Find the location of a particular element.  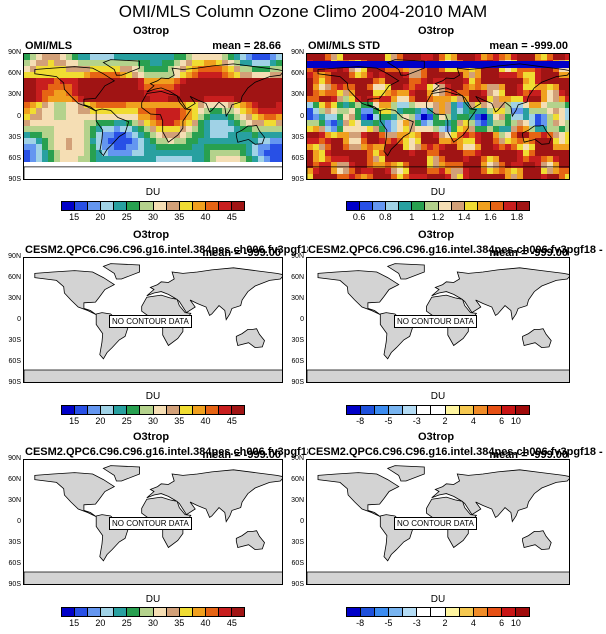

panel-3-colorbar-label: -5 is located at coordinates (388, 421).